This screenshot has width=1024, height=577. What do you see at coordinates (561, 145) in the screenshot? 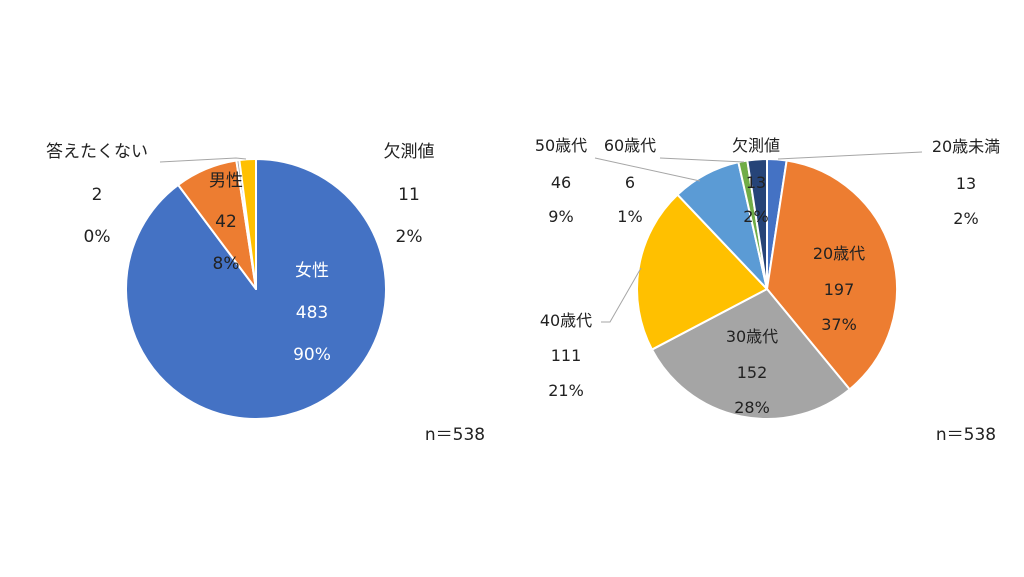
I see `label-50s-name: 50歳代` at bounding box center [561, 145].